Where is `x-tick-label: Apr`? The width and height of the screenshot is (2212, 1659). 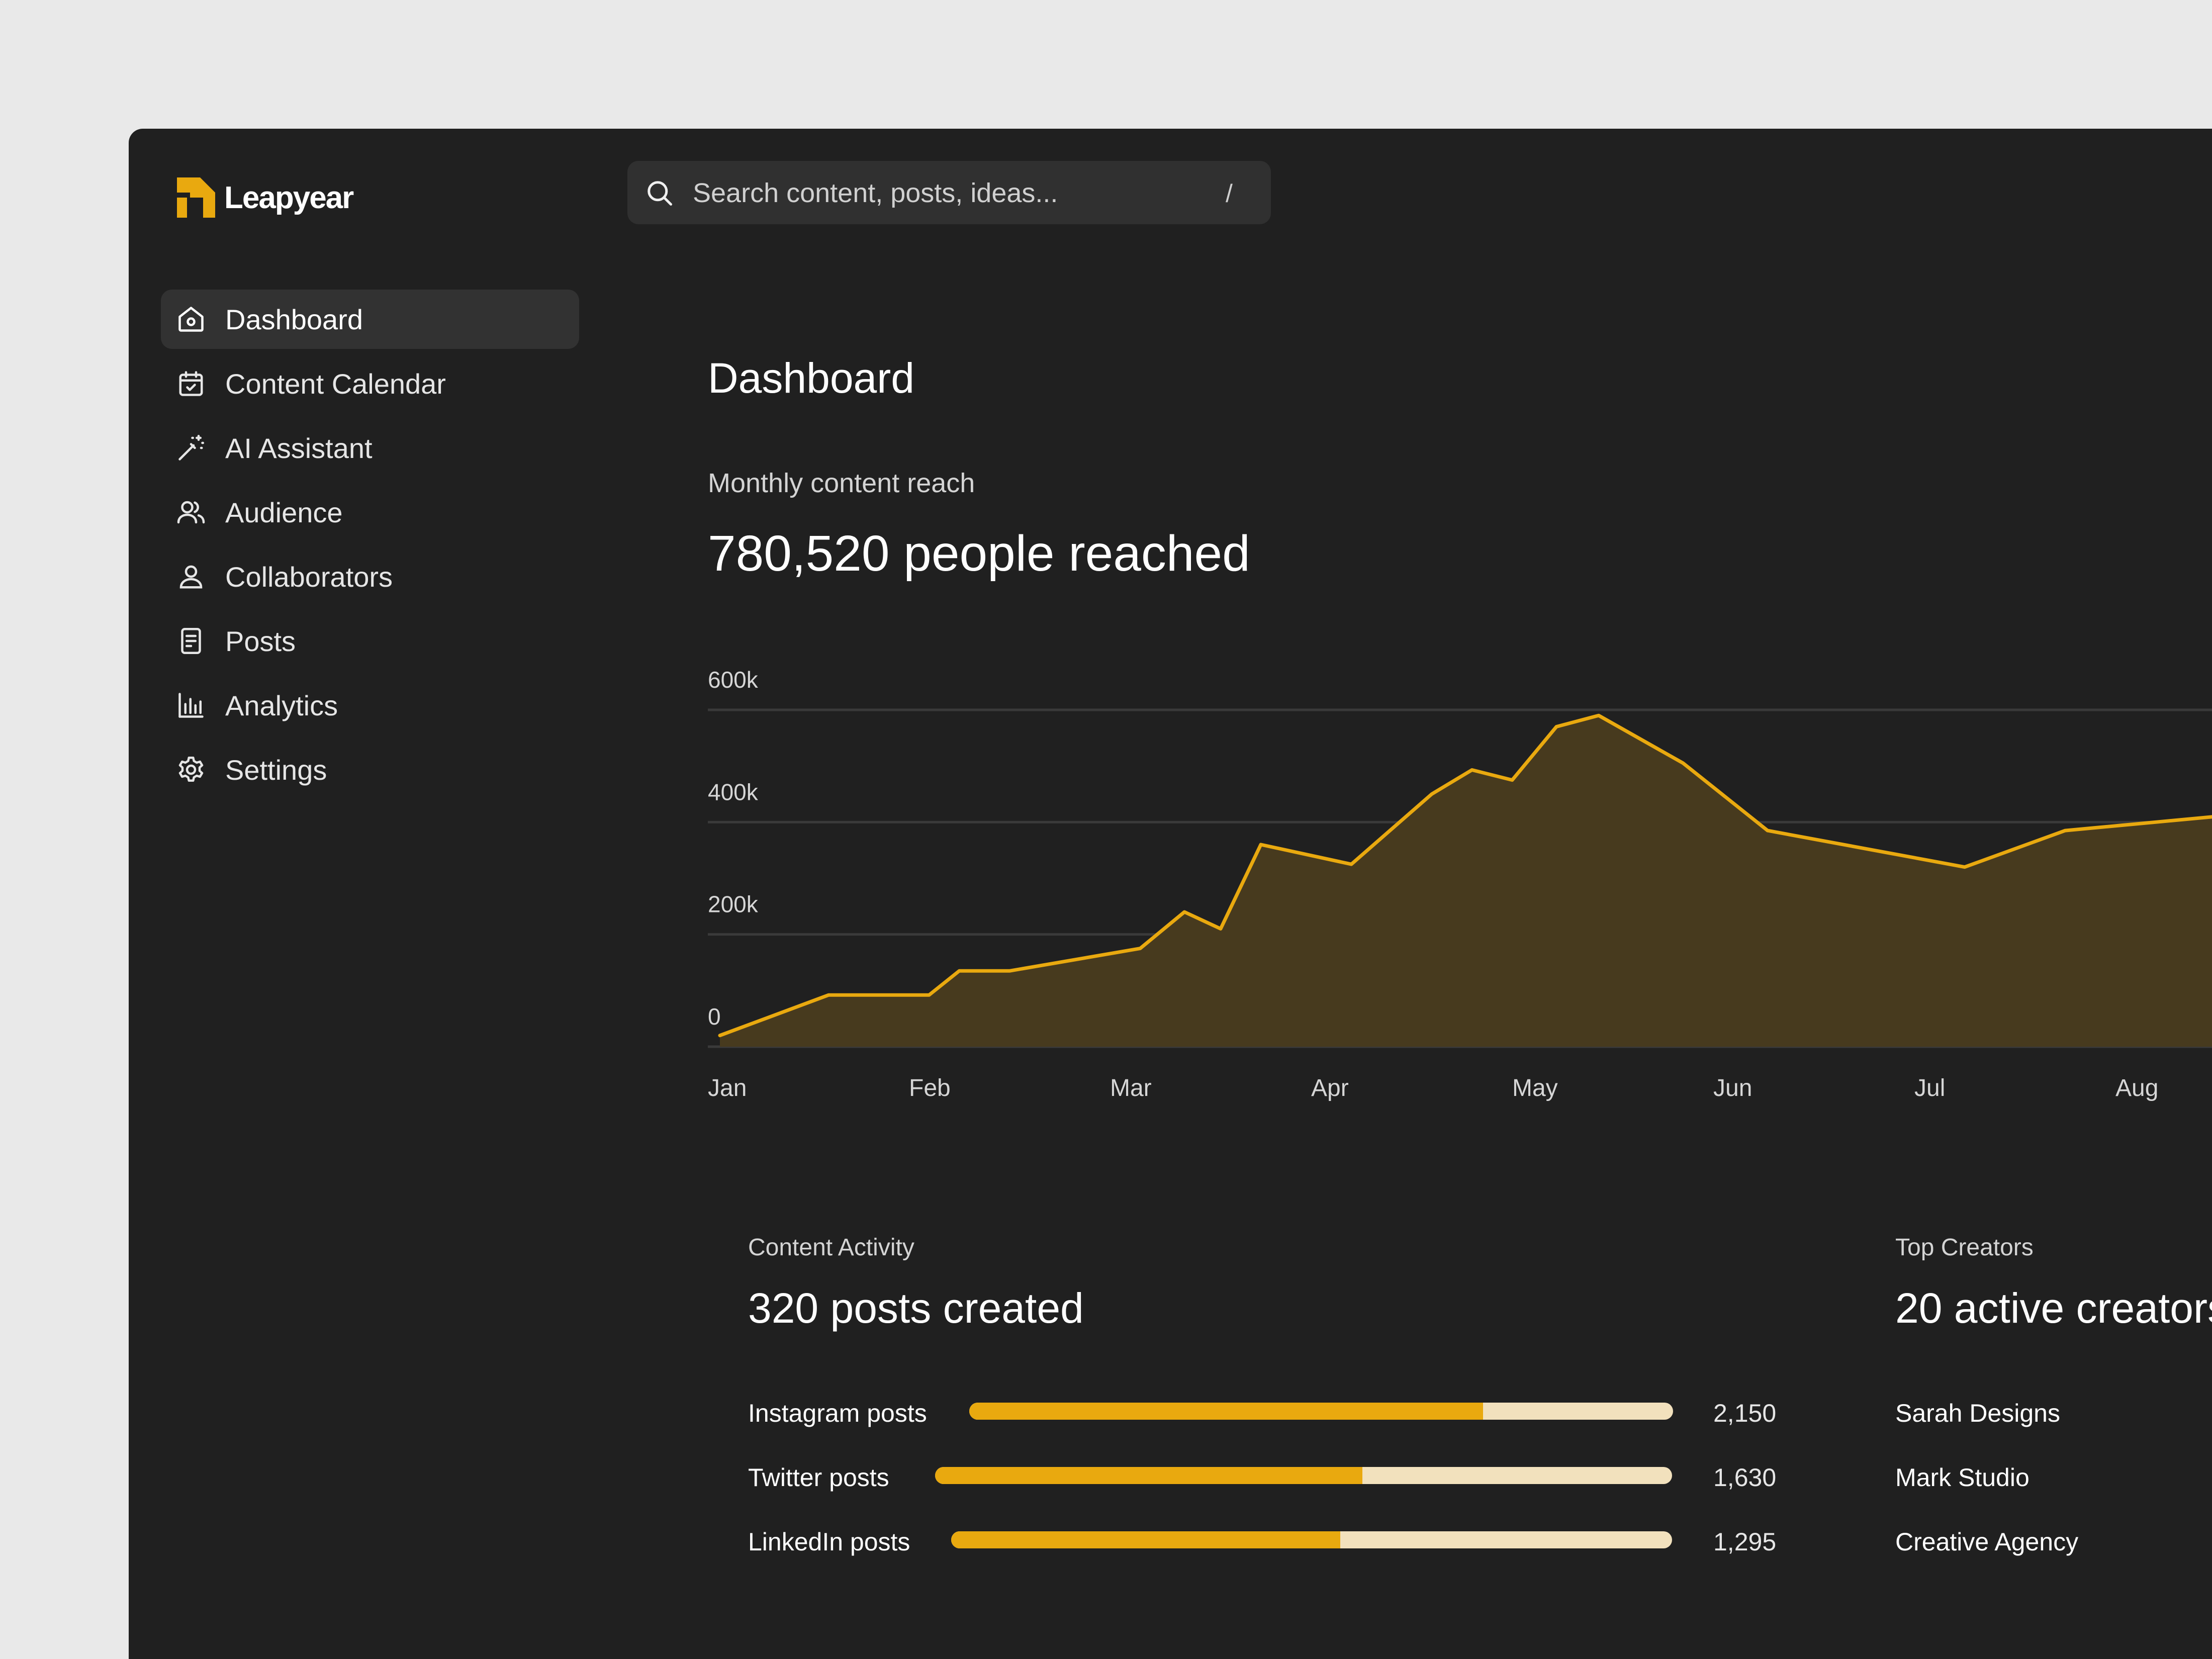
x-tick-label: Apr is located at coordinates (1330, 1088).